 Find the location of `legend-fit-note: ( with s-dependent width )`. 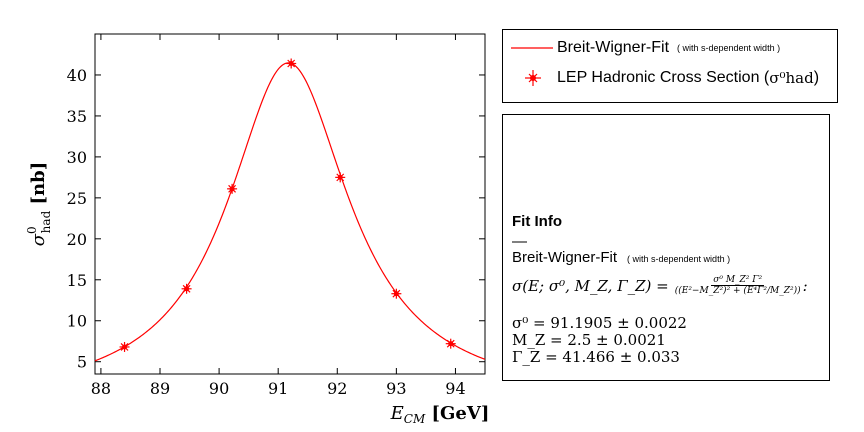

legend-fit-note: ( with s-dependent width ) is located at coordinates (729, 48).